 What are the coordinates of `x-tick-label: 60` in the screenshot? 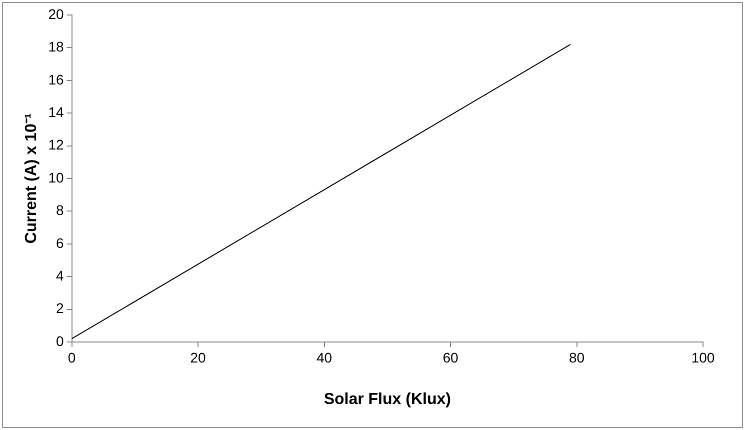 It's located at (450, 357).